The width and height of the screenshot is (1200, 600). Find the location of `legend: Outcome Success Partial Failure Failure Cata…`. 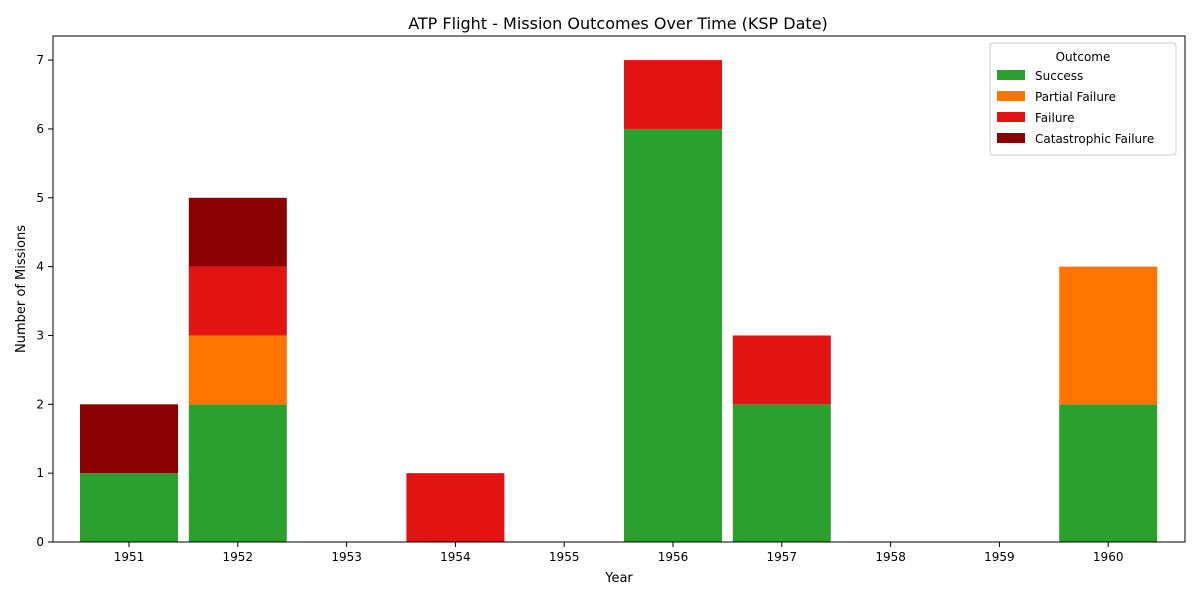

legend: Outcome Success Partial Failure Failure Cata… is located at coordinates (1083, 99).